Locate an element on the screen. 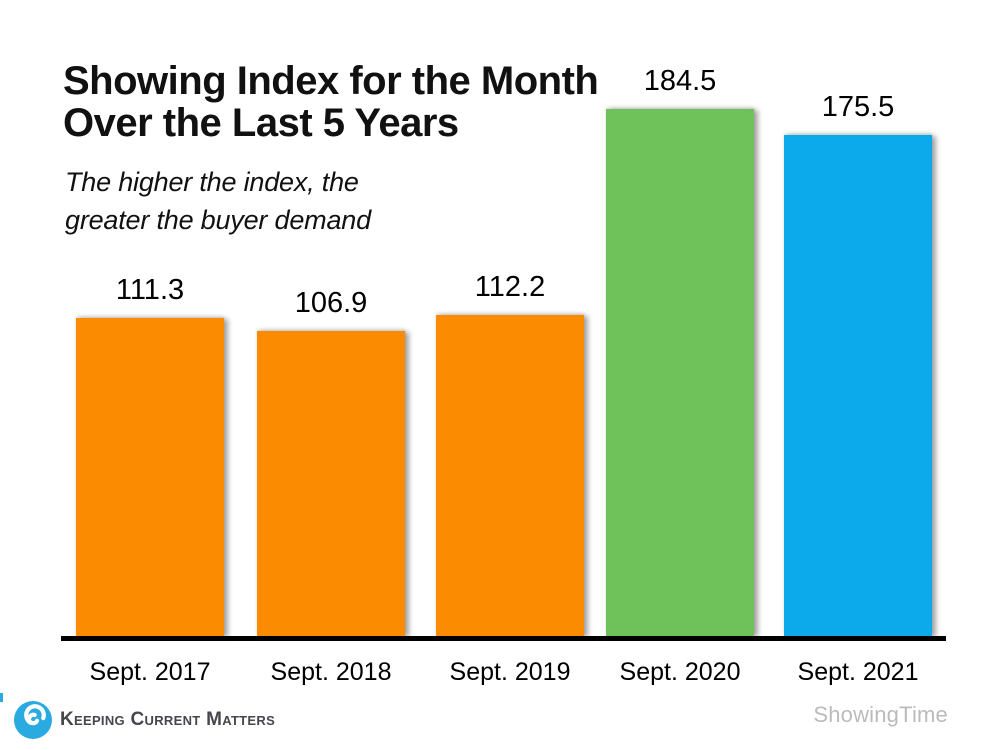  bar-sept-2019 is located at coordinates (510, 475).